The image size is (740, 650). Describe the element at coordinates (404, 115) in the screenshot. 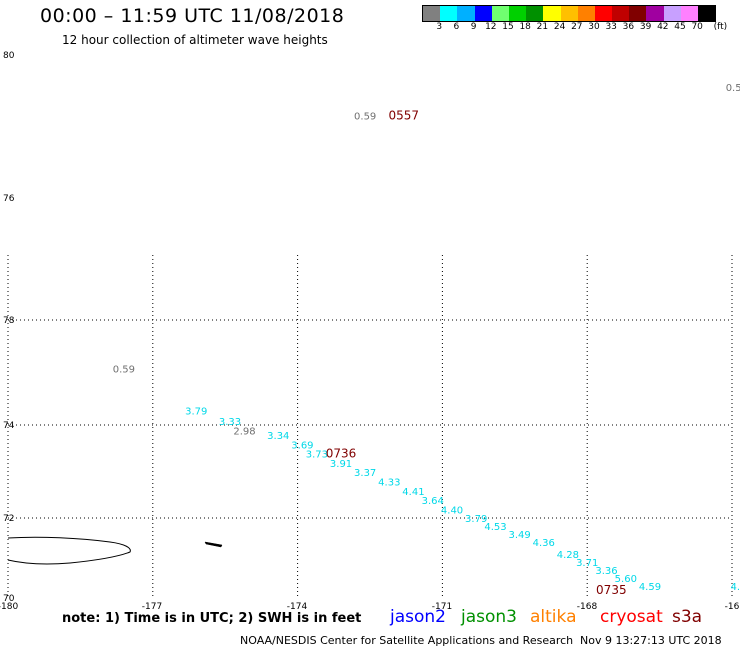

I see `pass-time-label: 0557` at that location.